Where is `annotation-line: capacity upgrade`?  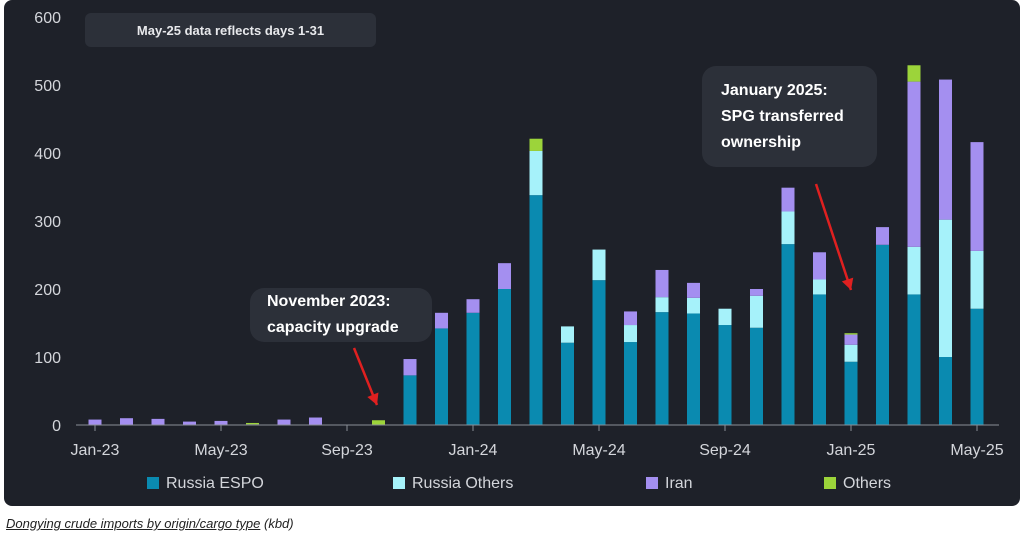
annotation-line: capacity upgrade is located at coordinates (333, 327).